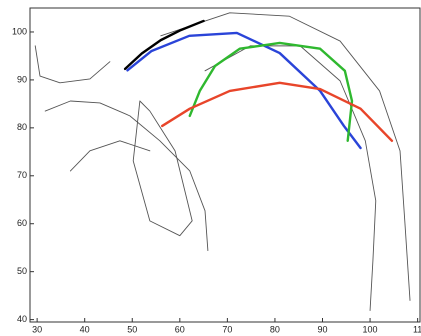  What do you see at coordinates (19, 31) in the screenshot?
I see `y-tick-label: 100` at bounding box center [19, 31].